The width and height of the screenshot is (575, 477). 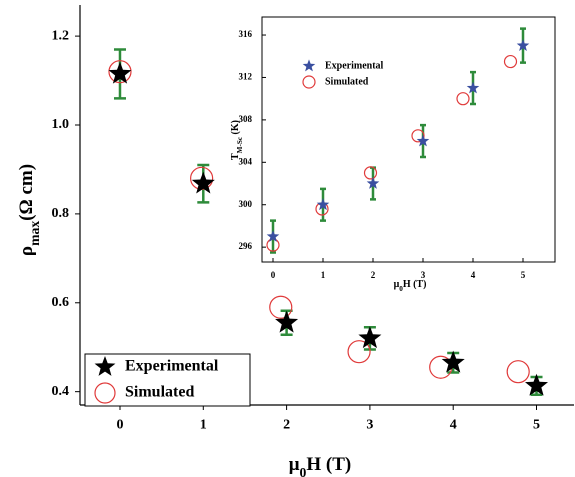 I want to click on y-tick-label: 296, so click(x=246, y=246).